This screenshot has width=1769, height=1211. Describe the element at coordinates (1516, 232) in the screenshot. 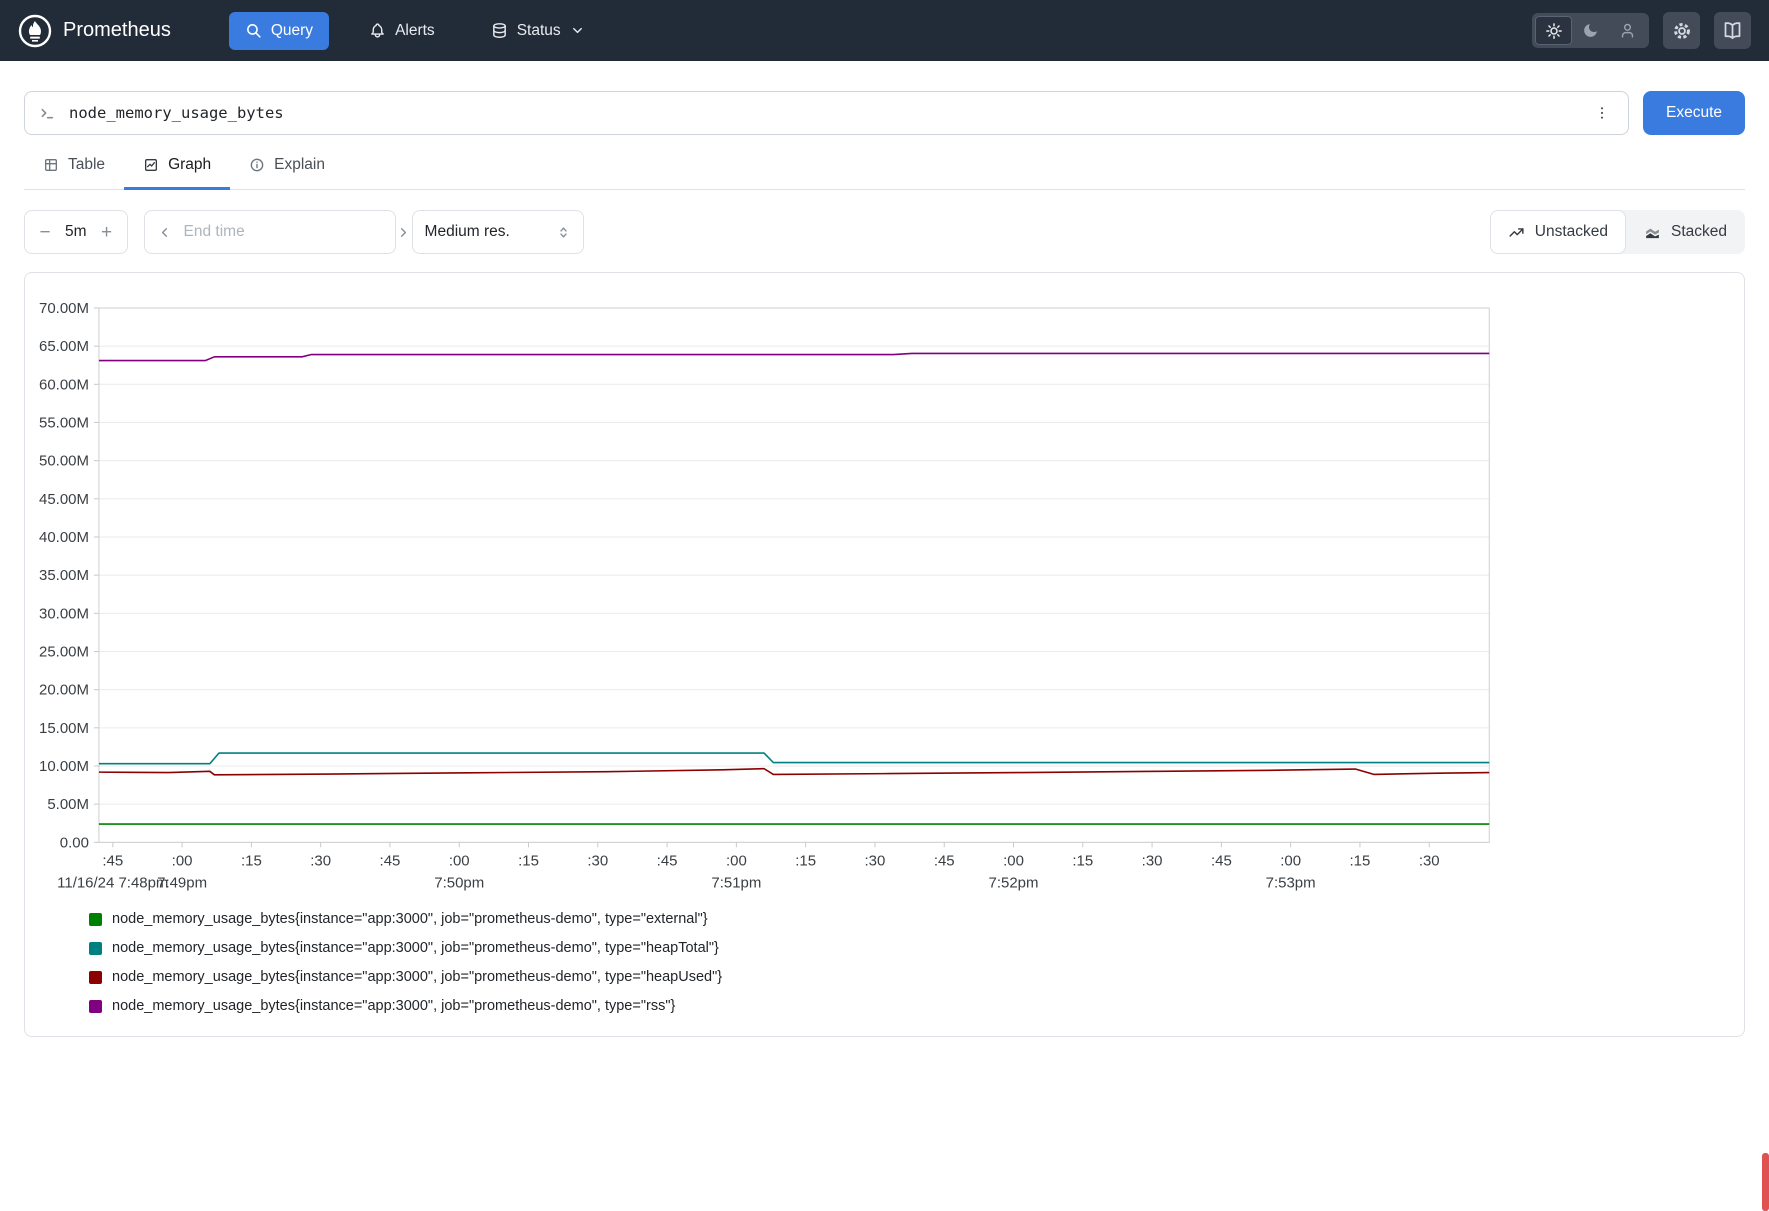

I see `trend-line-icon` at that location.